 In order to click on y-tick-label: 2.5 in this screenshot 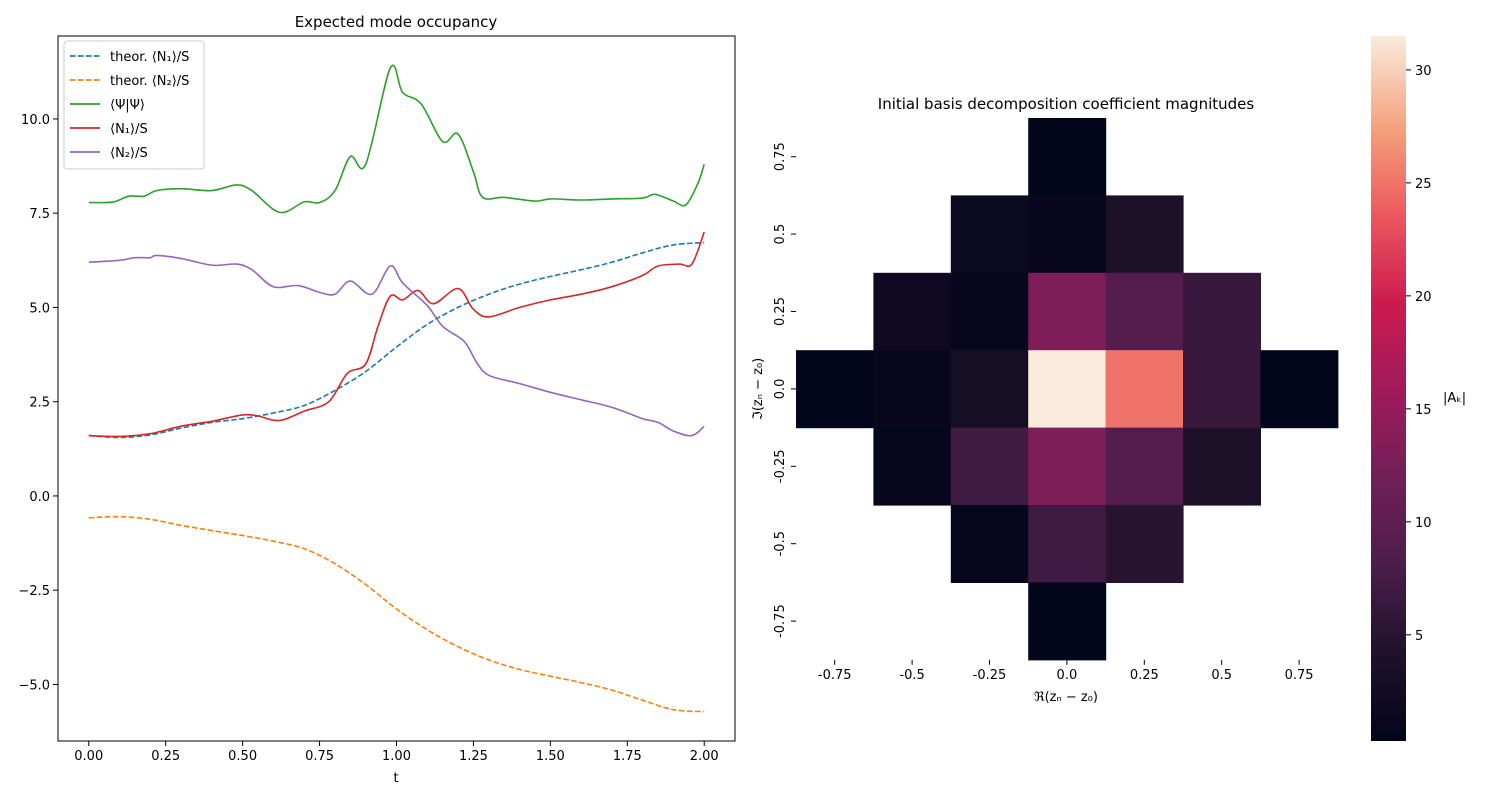, I will do `click(39, 403)`.